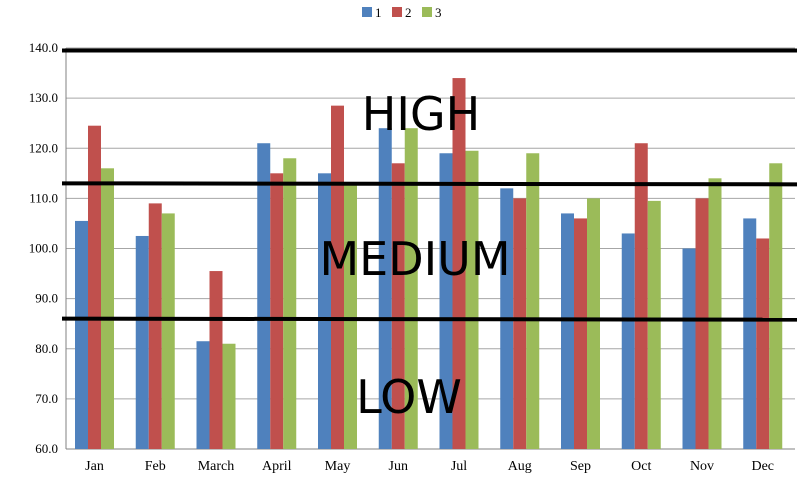  Describe the element at coordinates (337, 277) in the screenshot. I see `bar-2-may` at that location.